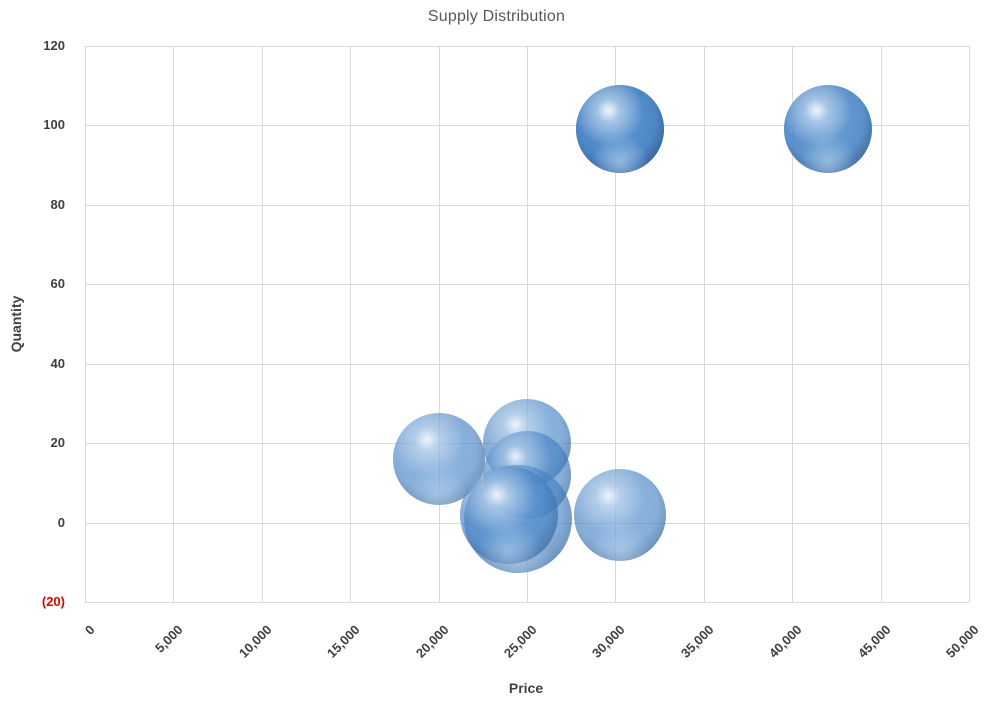  I want to click on y-tick-label: 0, so click(61, 522).